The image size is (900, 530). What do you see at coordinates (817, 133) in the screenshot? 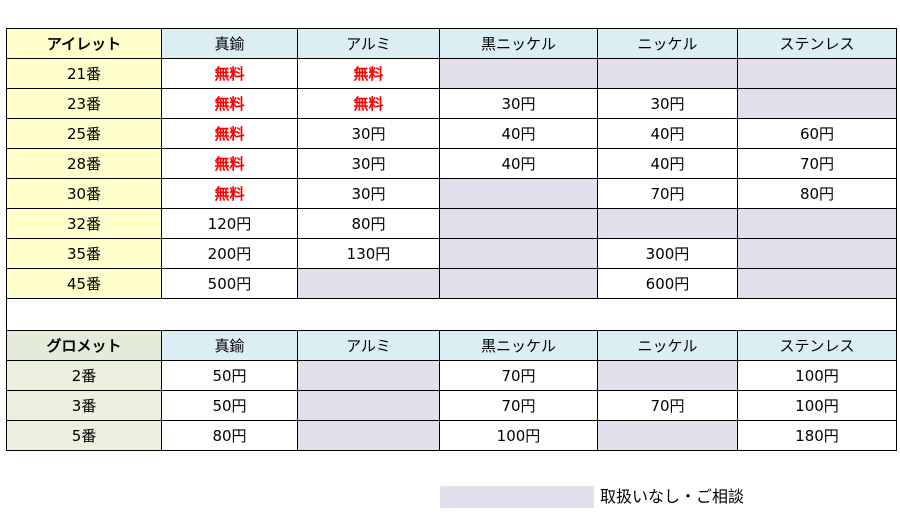
I see `price-cell: 60円` at bounding box center [817, 133].